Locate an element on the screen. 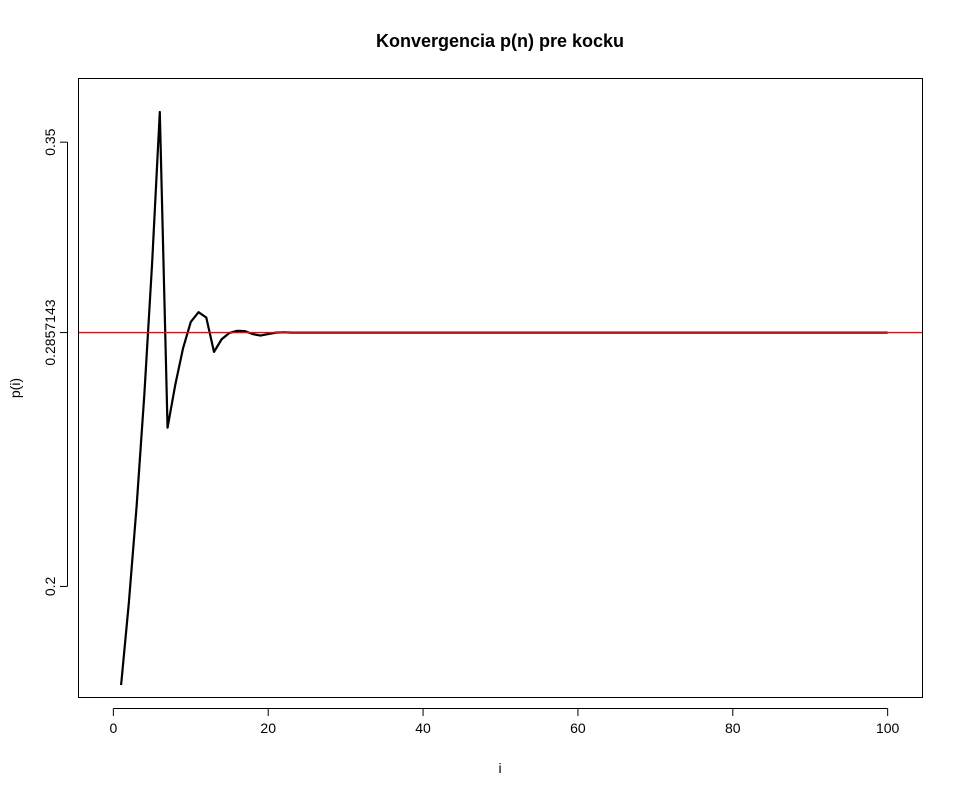 The width and height of the screenshot is (963, 796). x-tick-label: 80 is located at coordinates (733, 728).